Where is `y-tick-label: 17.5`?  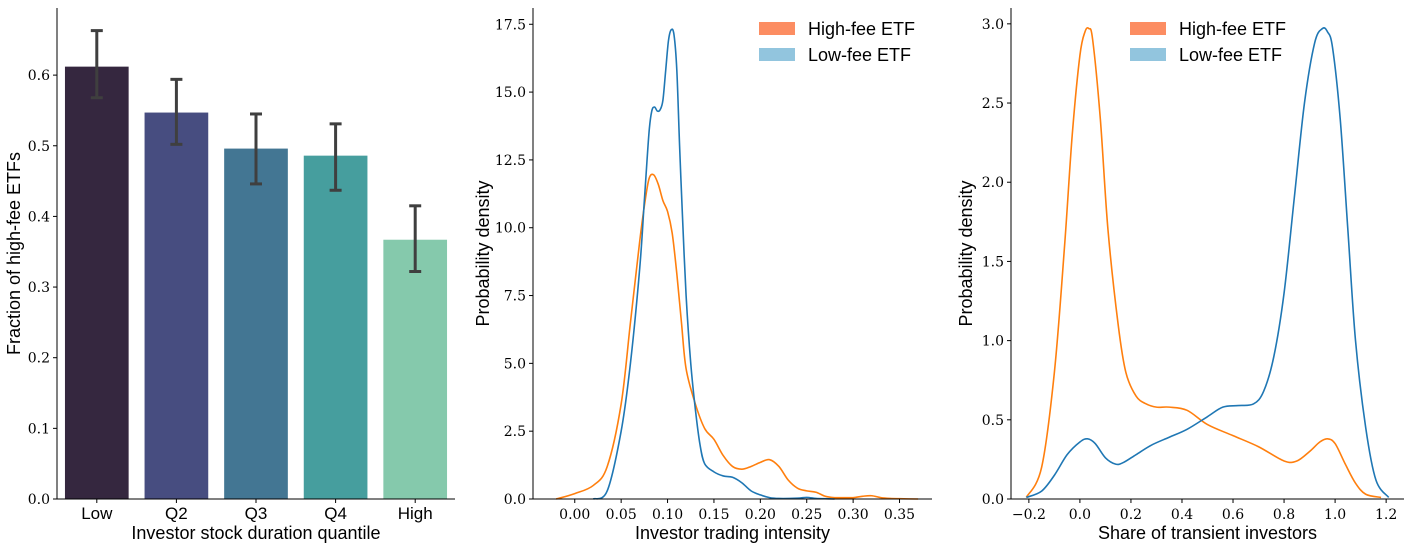
y-tick-label: 17.5 is located at coordinates (510, 25).